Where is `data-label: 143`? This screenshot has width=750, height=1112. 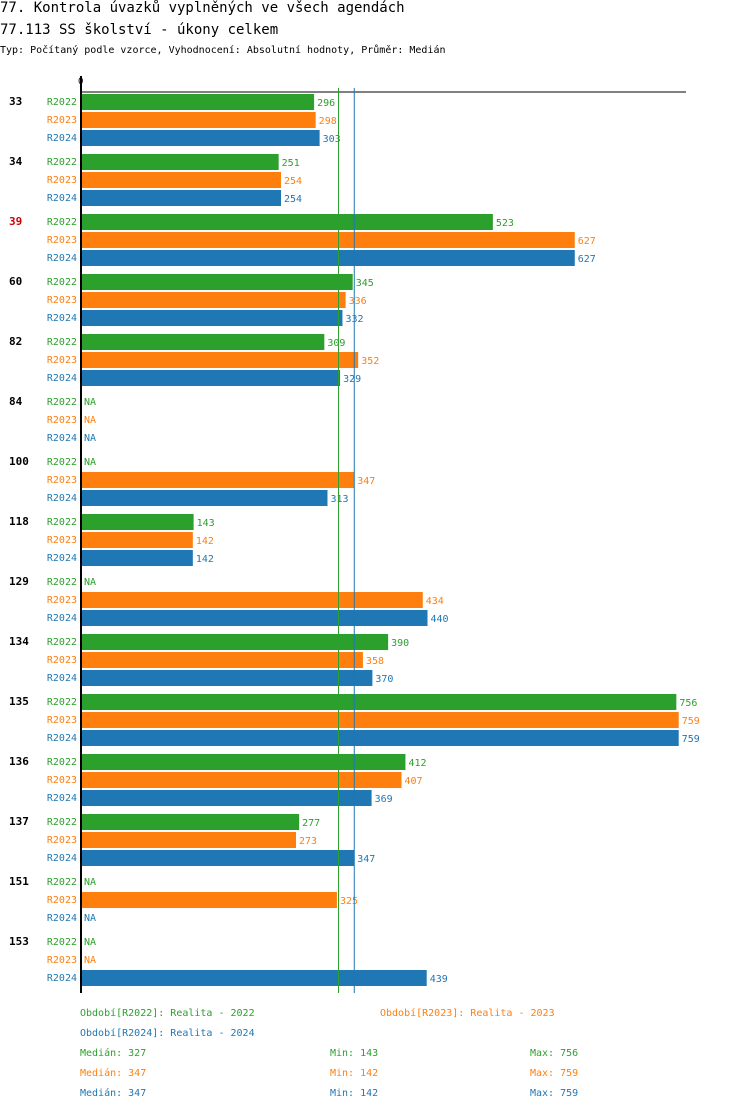 data-label: 143 is located at coordinates (206, 523).